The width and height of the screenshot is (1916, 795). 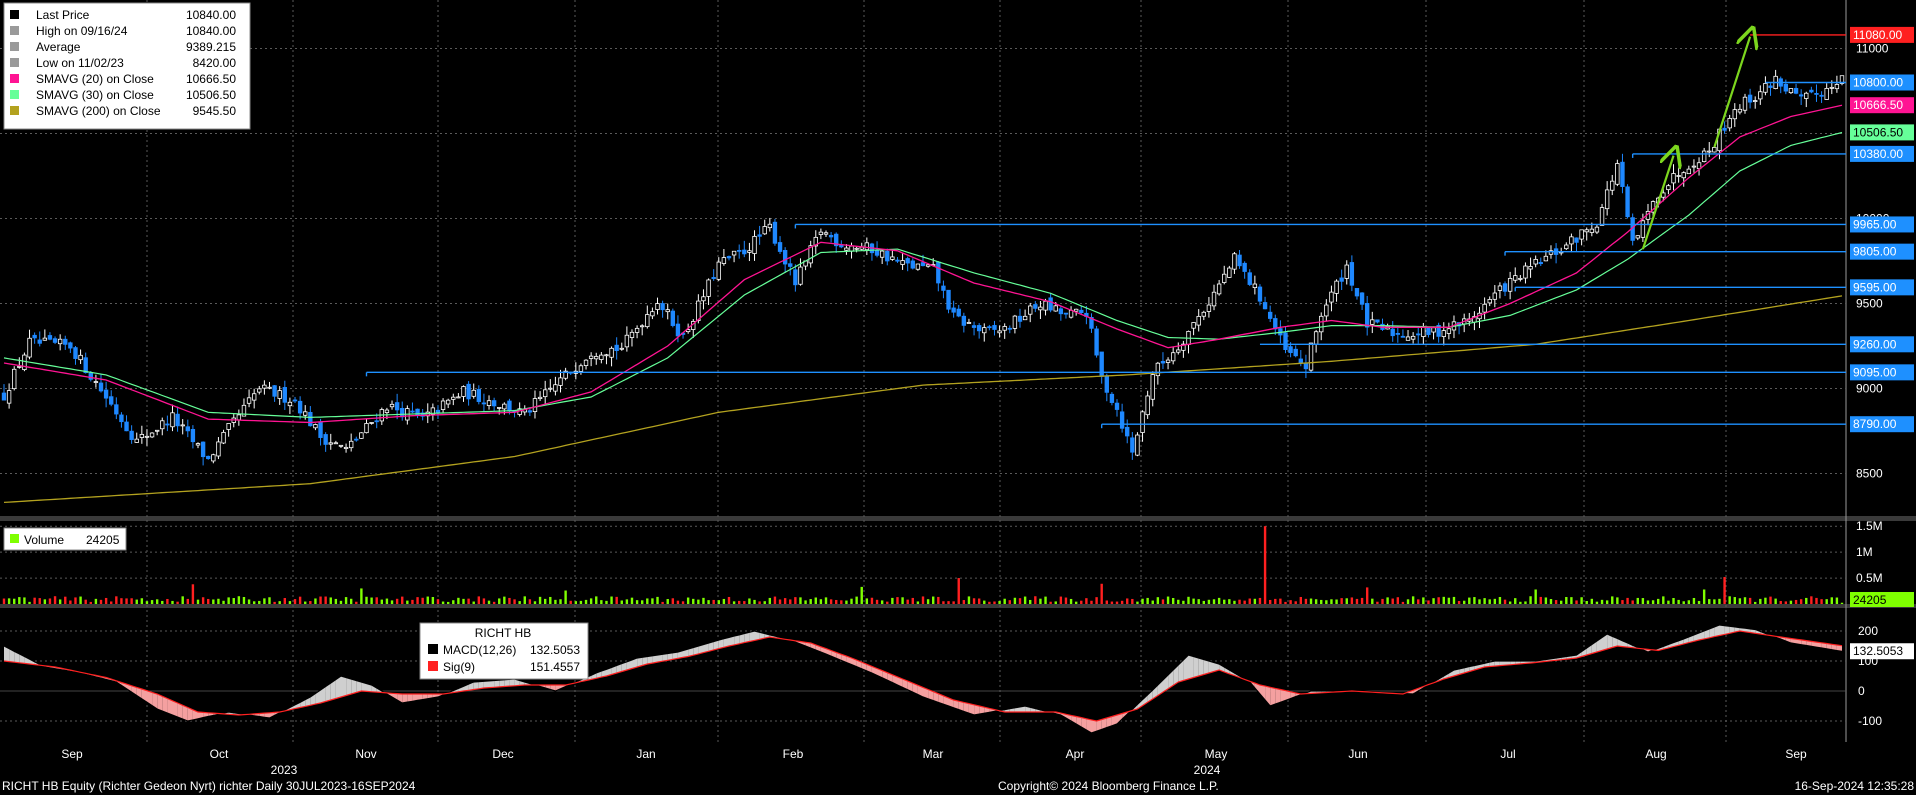 What do you see at coordinates (1075, 754) in the screenshot?
I see `x-month-label: Apr` at bounding box center [1075, 754].